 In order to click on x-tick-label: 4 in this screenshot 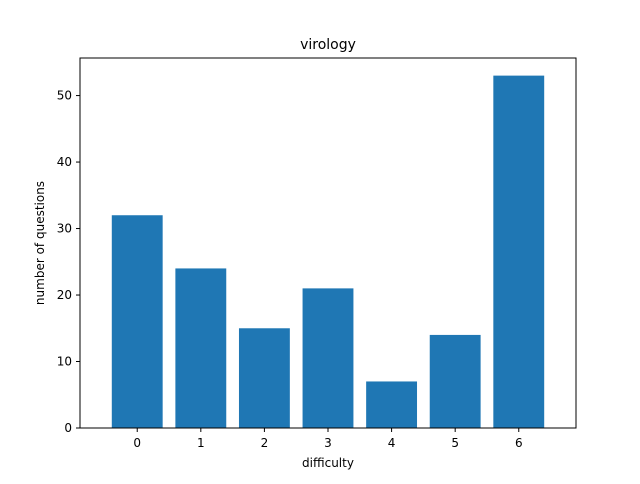, I will do `click(392, 443)`.